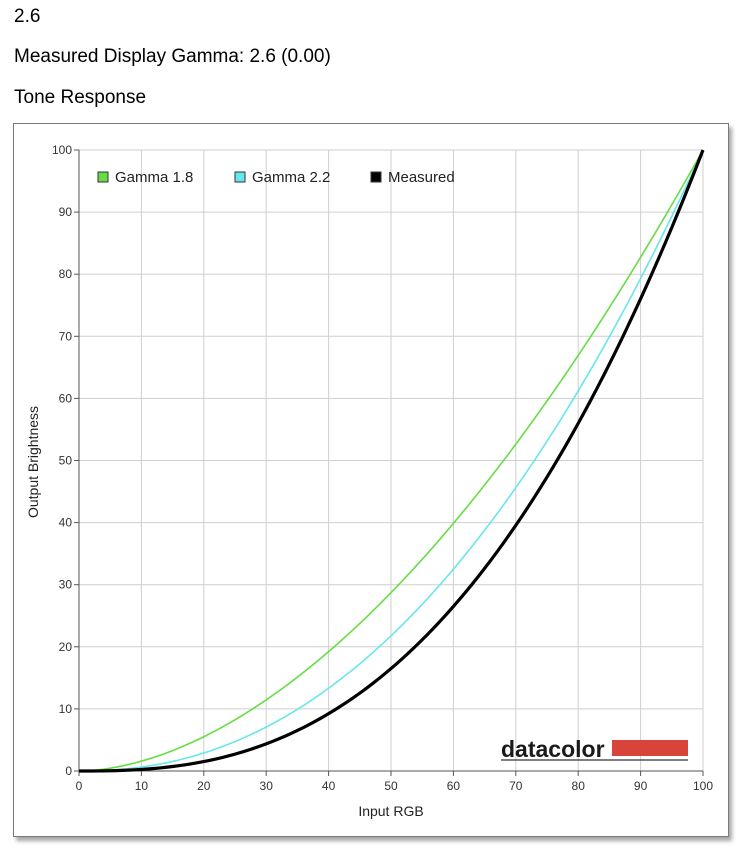 This screenshot has width=745, height=855. I want to click on x-tick-label: 10, so click(142, 786).